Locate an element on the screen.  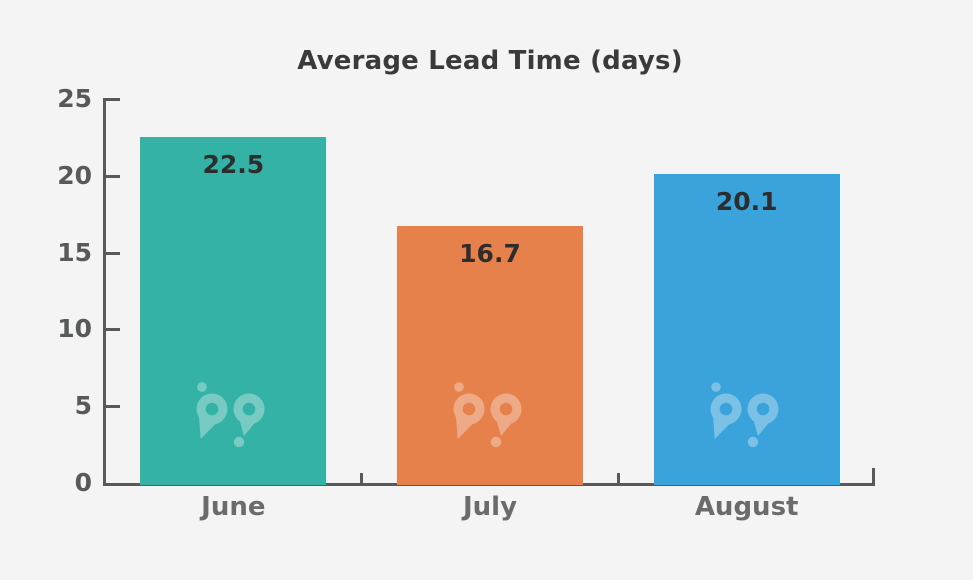
x-category-label: August is located at coordinates (746, 507).